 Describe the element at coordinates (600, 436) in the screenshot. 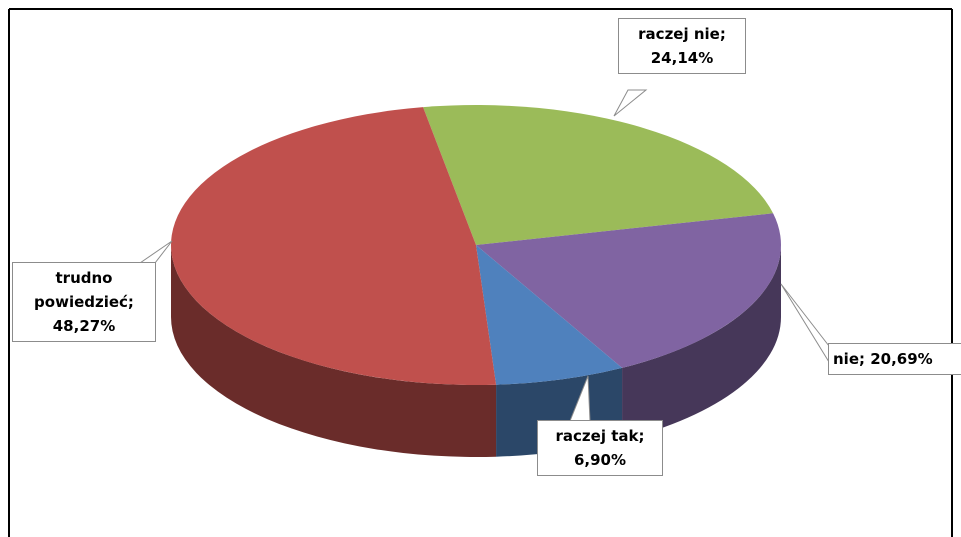

I see `label: raczej tak;` at that location.